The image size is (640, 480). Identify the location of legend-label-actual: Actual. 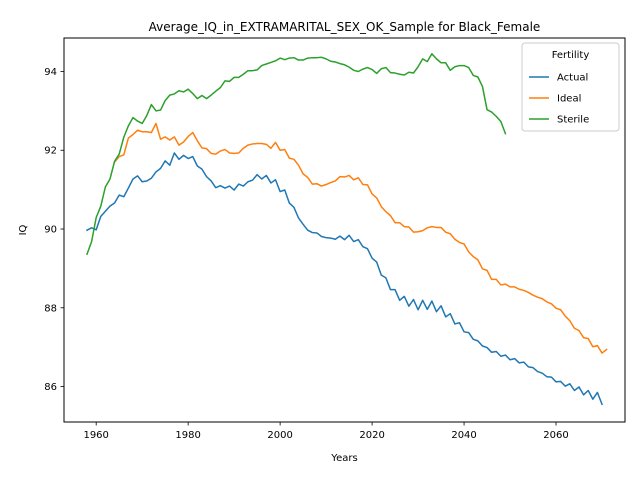
(572, 78).